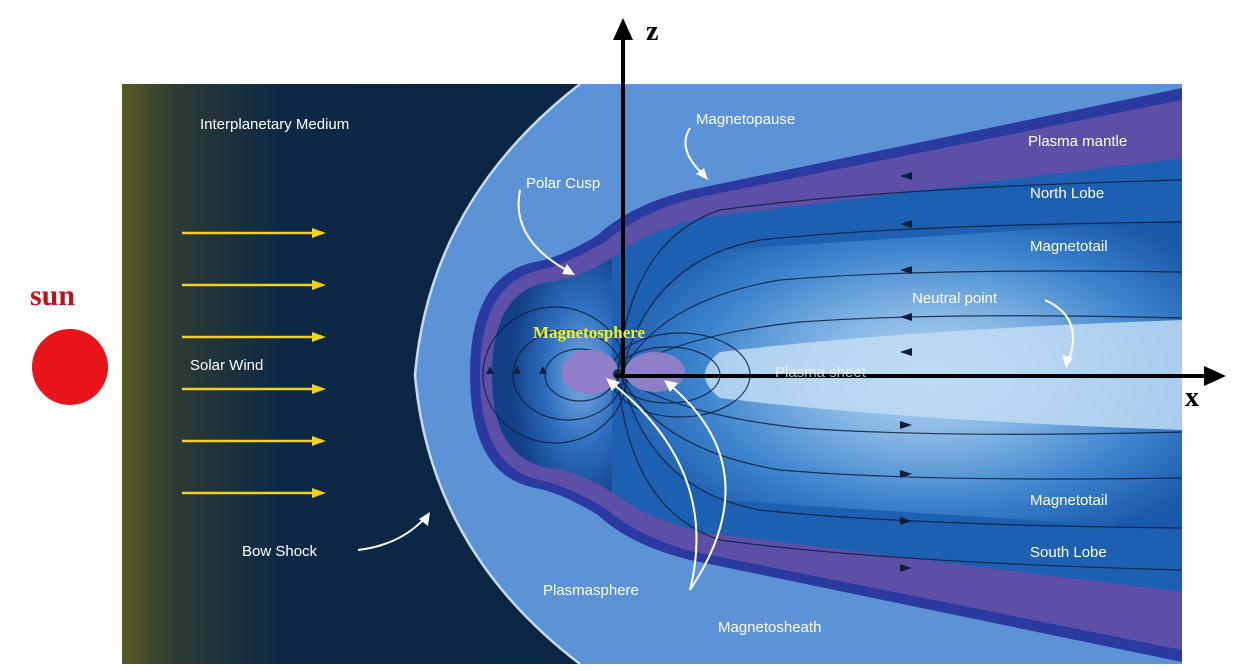  I want to click on interplanetary-medium-label: Interplanetary Medium, so click(274, 124).